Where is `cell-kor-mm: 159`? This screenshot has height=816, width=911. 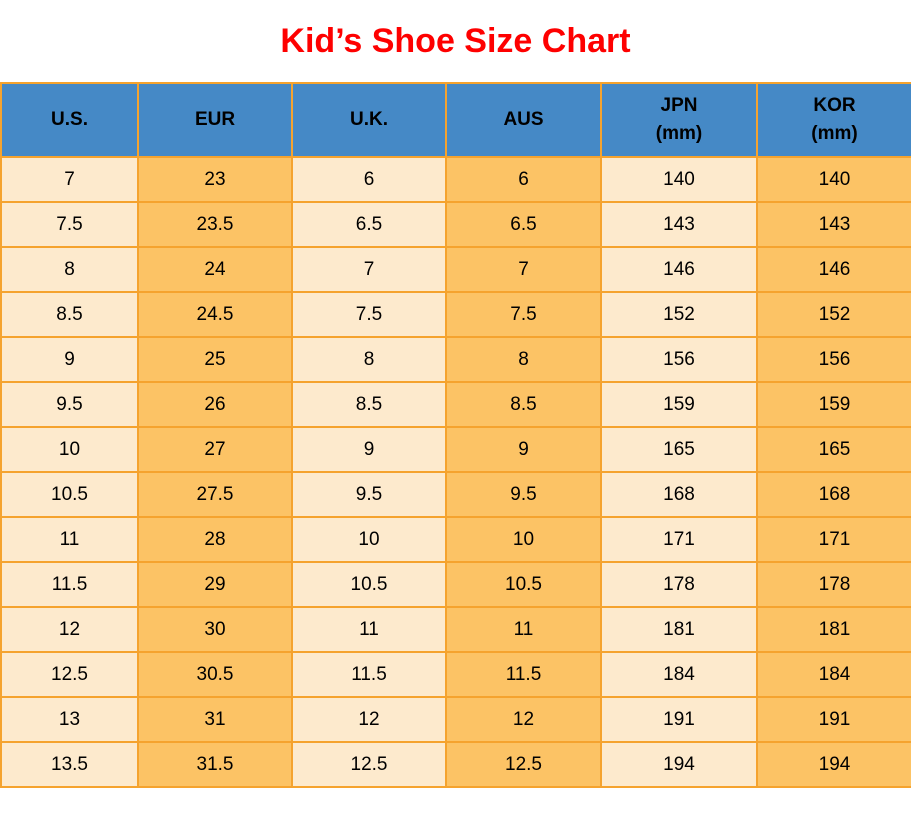 cell-kor-mm: 159 is located at coordinates (833, 404).